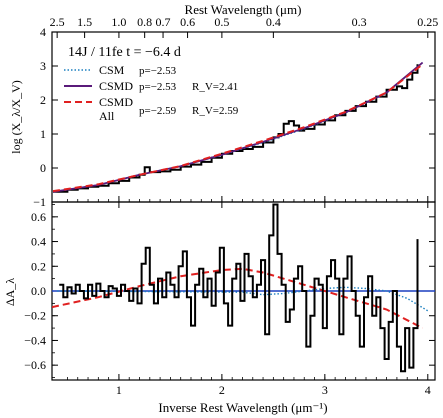 This screenshot has height=418, width=443. Describe the element at coordinates (84, 22) in the screenshot. I see `wavelength-tick-label: 1.5` at that location.